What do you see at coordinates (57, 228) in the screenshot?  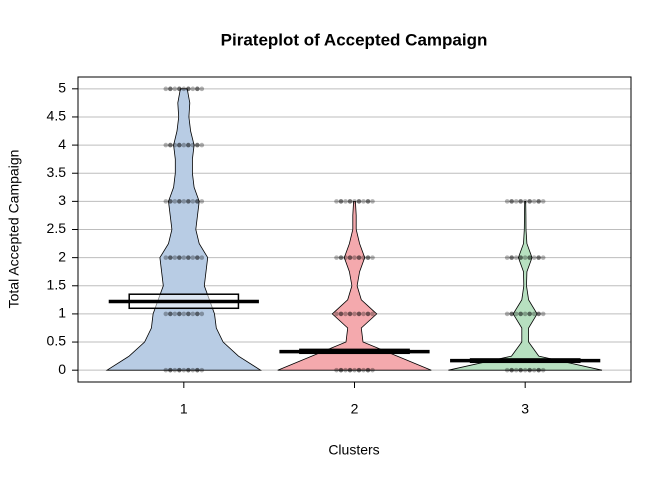 I see `y-tick-label: 2.5` at bounding box center [57, 228].